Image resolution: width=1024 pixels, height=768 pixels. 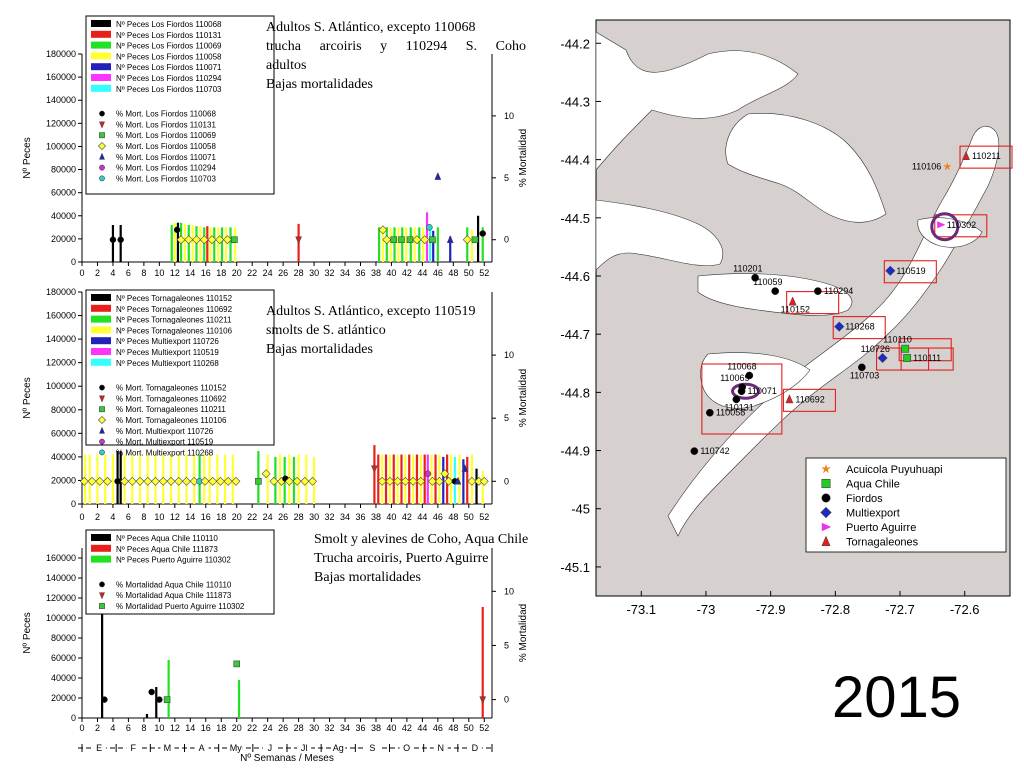 I want to click on x-tick-label: 10, so click(x=159, y=517).